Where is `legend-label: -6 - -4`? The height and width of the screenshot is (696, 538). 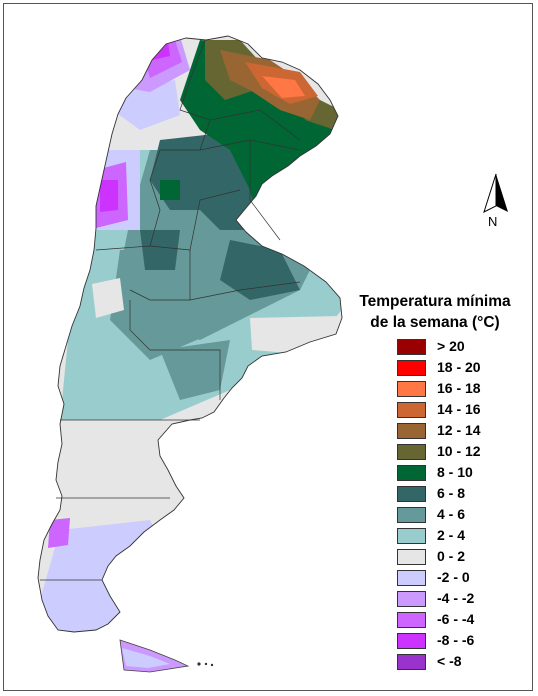
legend-label: -6 - -4 is located at coordinates (456, 619).